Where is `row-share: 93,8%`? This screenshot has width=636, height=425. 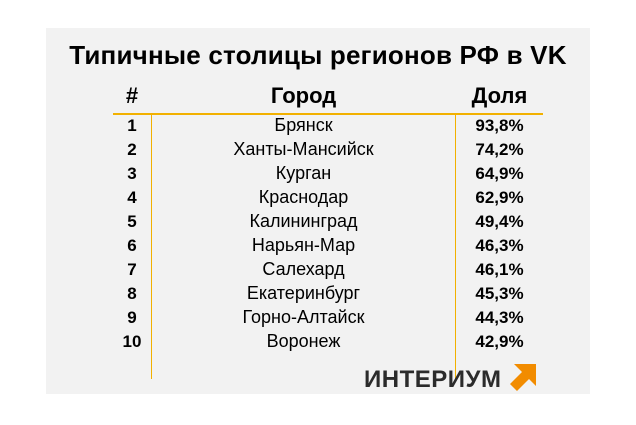 row-share: 93,8% is located at coordinates (499, 125).